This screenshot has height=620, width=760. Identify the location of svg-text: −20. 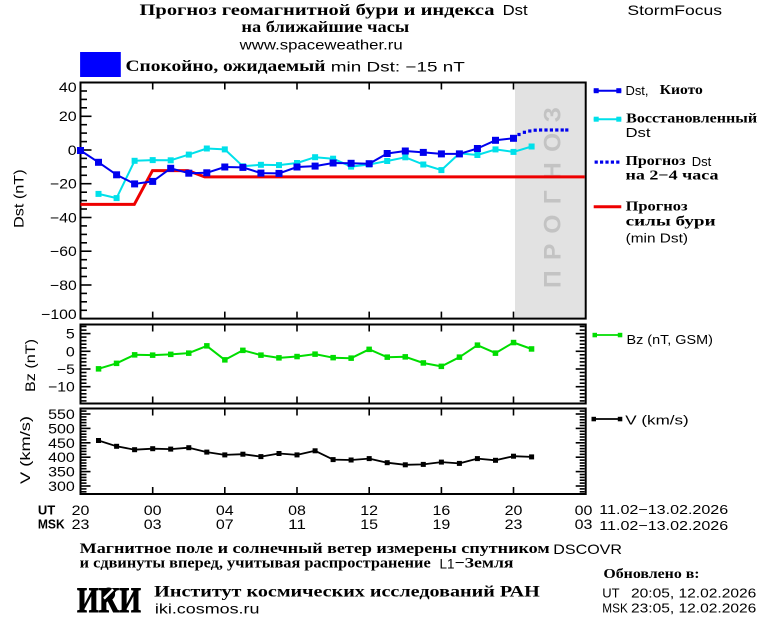
(63, 184).